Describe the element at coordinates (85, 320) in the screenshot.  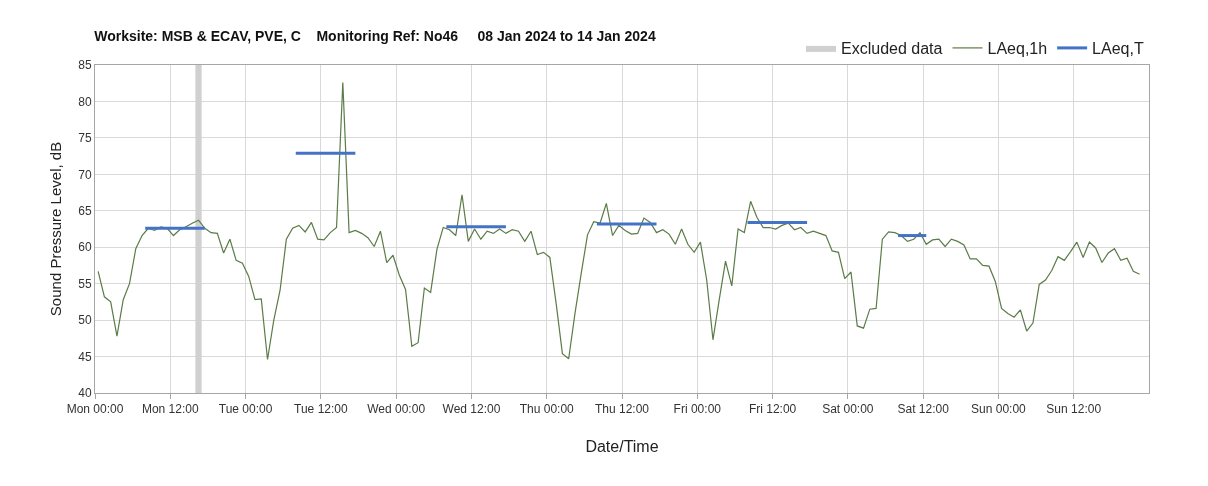
I see `y-tick-label: 50` at that location.